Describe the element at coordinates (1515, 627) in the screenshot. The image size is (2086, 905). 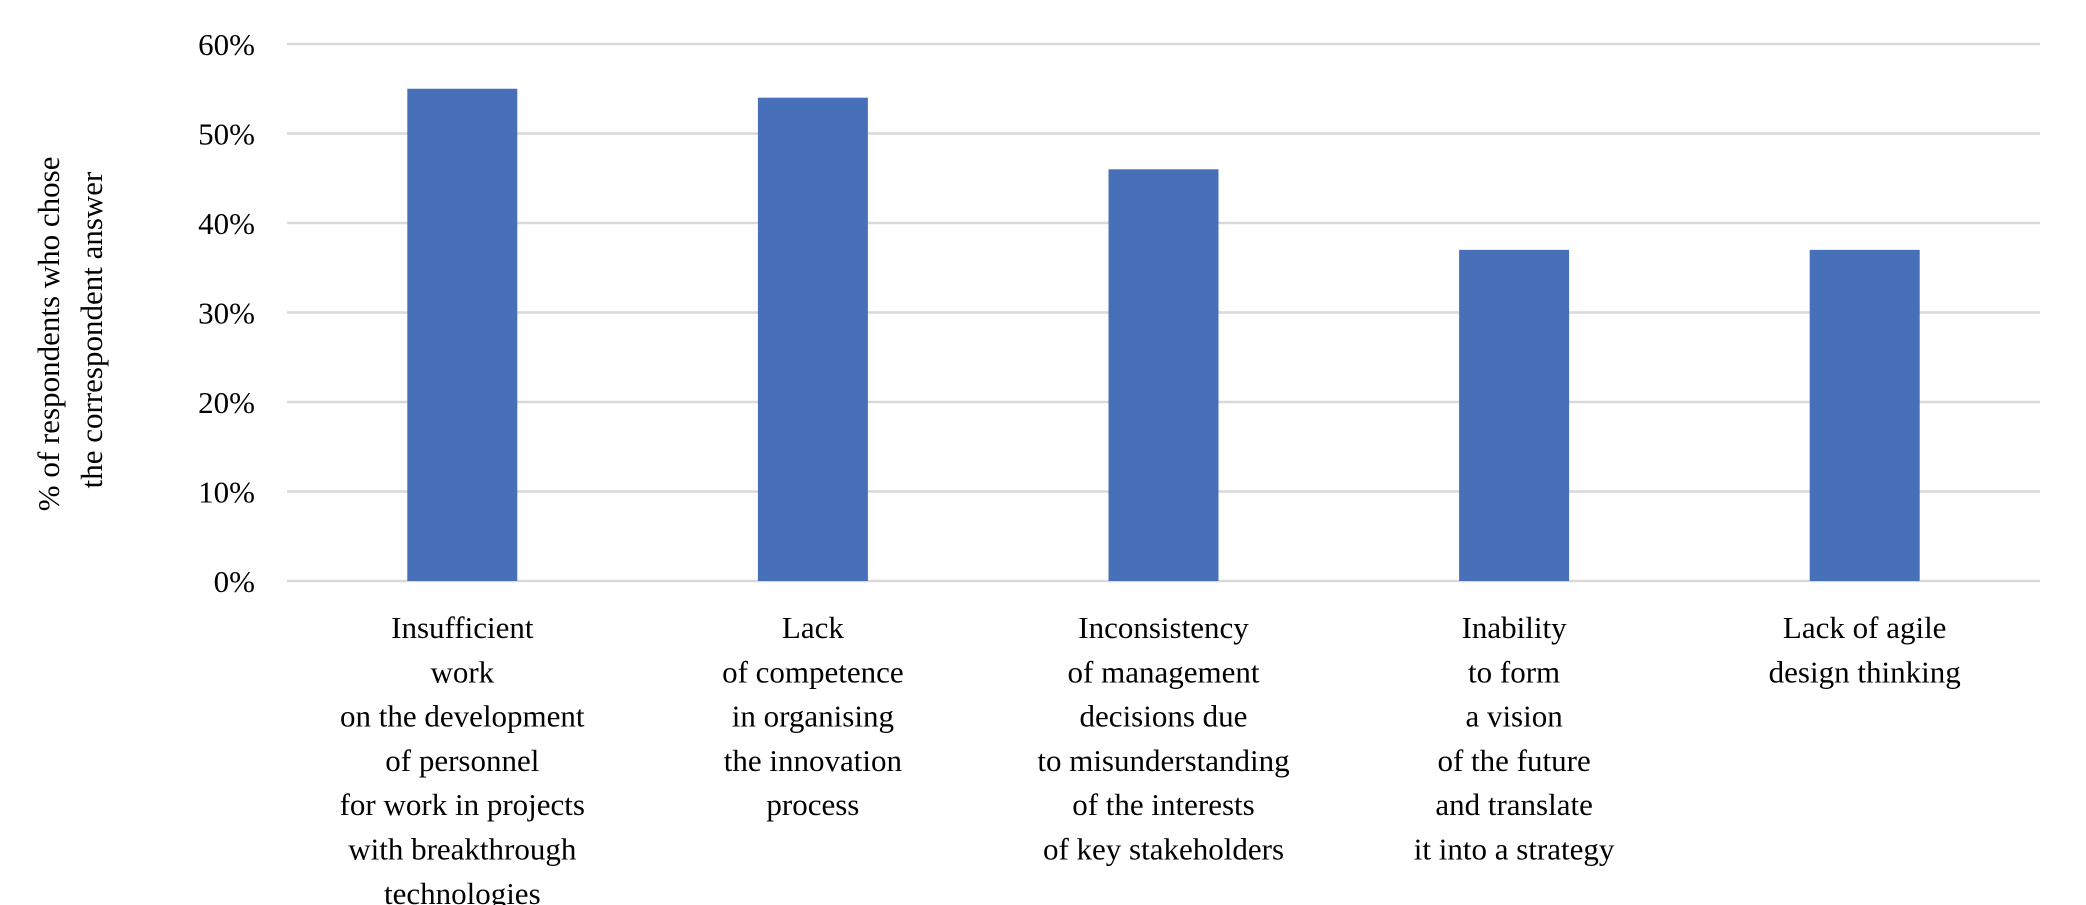
I see `x-category-label-line: Inability` at that location.